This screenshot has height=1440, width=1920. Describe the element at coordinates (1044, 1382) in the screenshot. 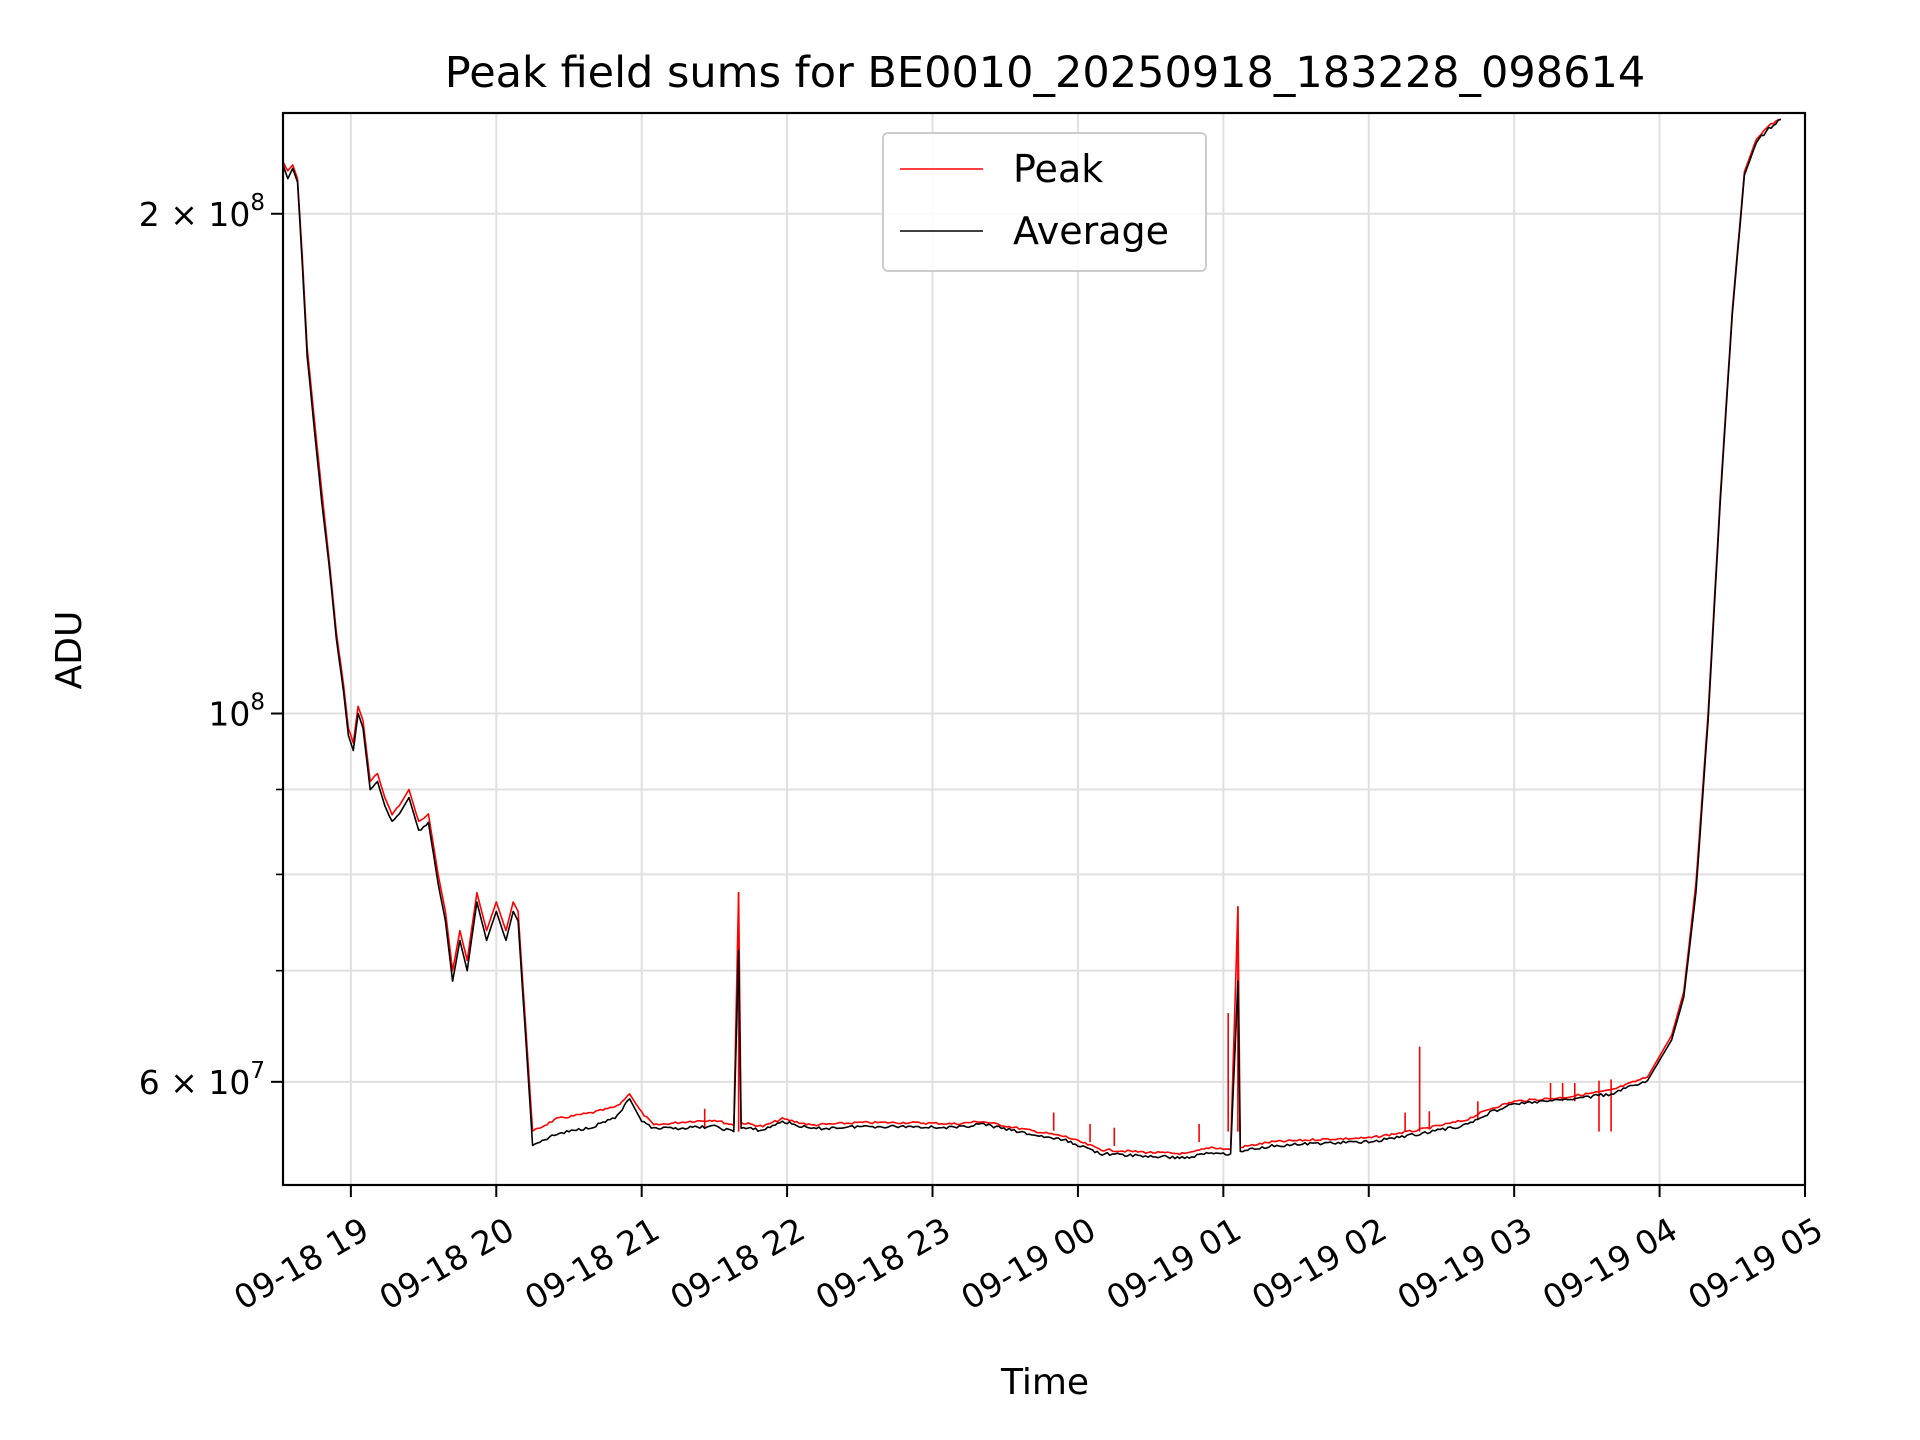

I see `x-axis-label: Time` at that location.